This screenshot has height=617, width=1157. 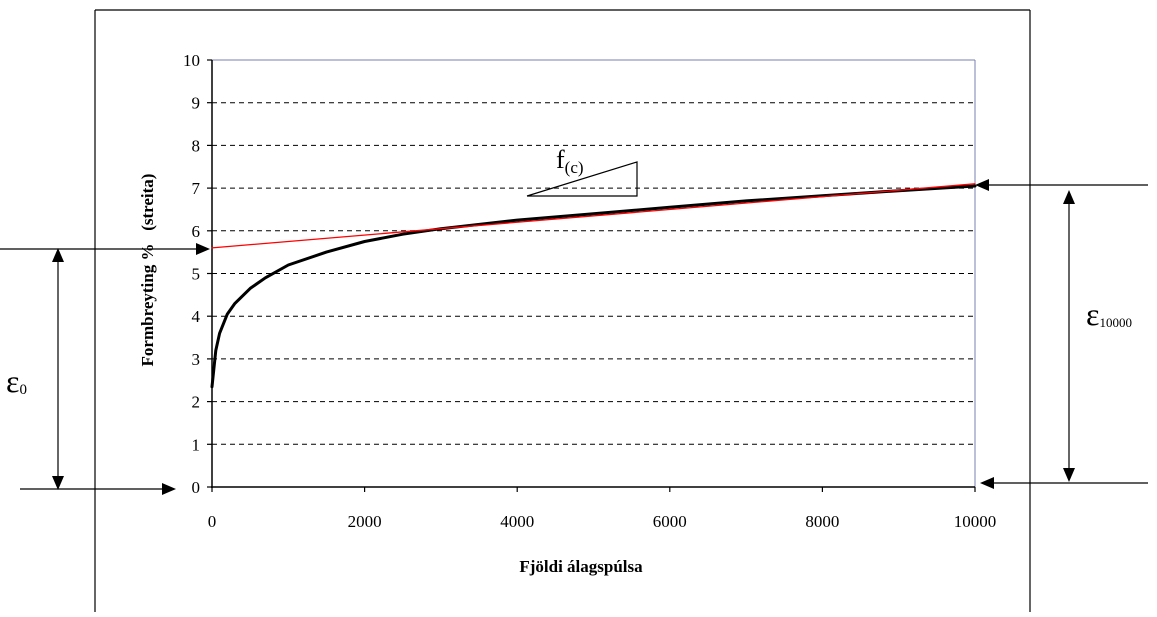 I want to click on x-axis-title: Fjöldi álagspúlsa, so click(x=581, y=566).